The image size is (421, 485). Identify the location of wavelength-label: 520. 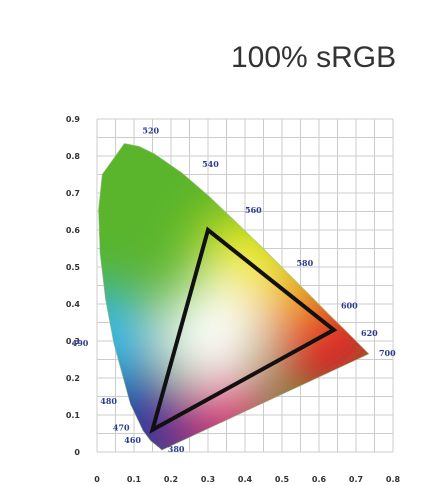
(150, 130).